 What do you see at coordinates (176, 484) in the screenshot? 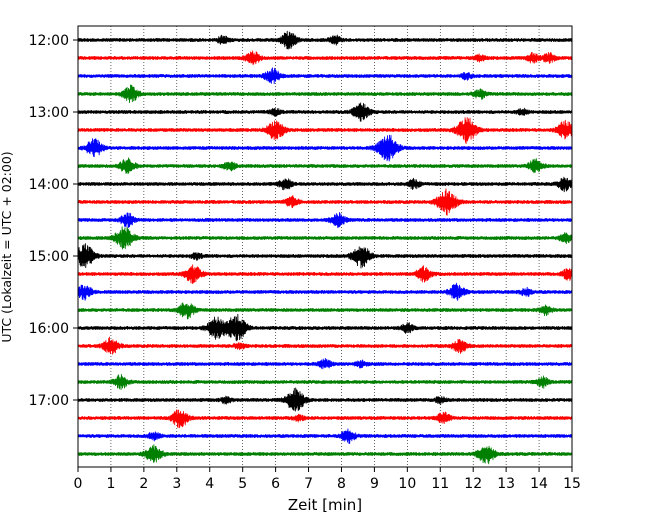
I see `x-tick-label: 3` at bounding box center [176, 484].